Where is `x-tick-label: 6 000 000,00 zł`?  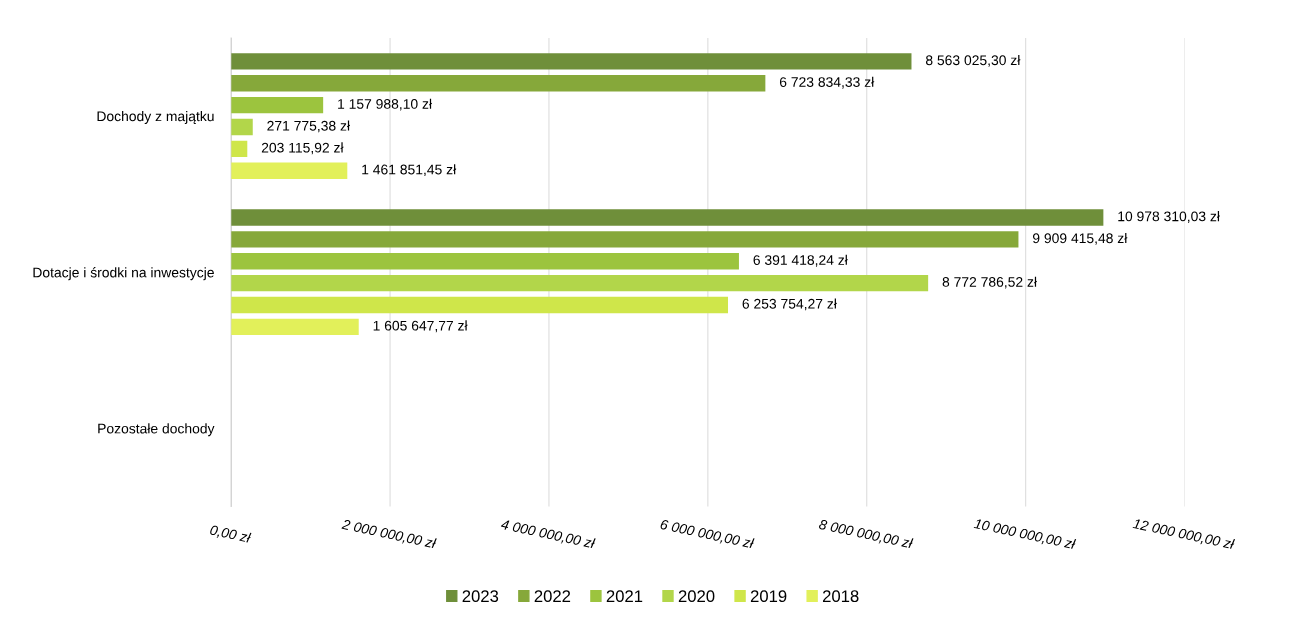 x-tick-label: 6 000 000,00 zł is located at coordinates (707, 534).